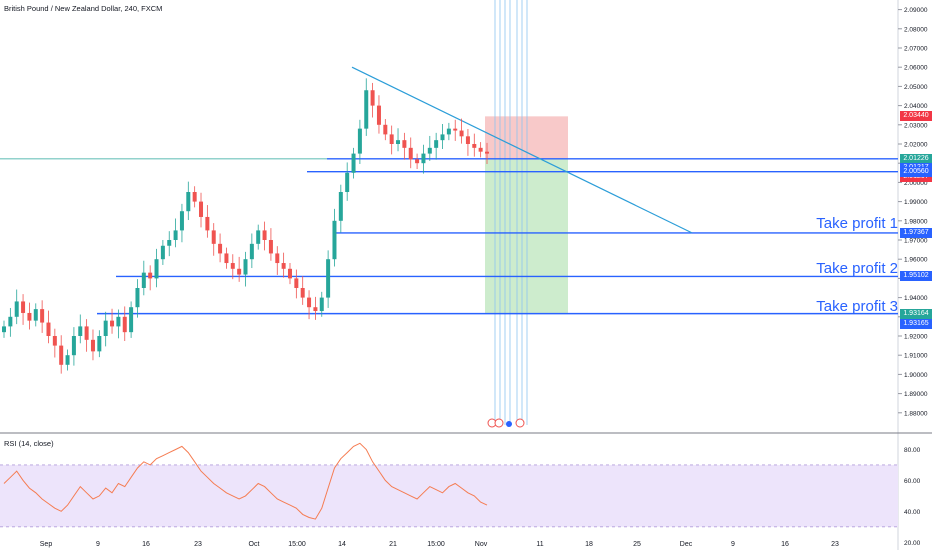 The width and height of the screenshot is (932, 555). I want to click on x-tick-label: 11, so click(539, 544).